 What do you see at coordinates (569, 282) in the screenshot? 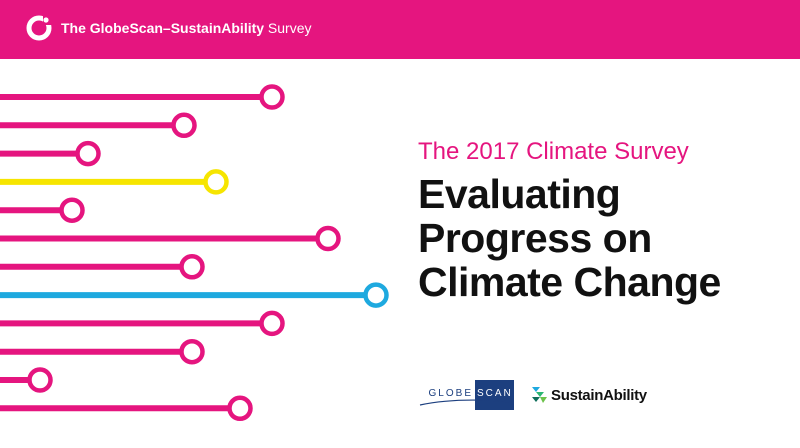
I see `main-title-line: Climate Change` at bounding box center [569, 282].